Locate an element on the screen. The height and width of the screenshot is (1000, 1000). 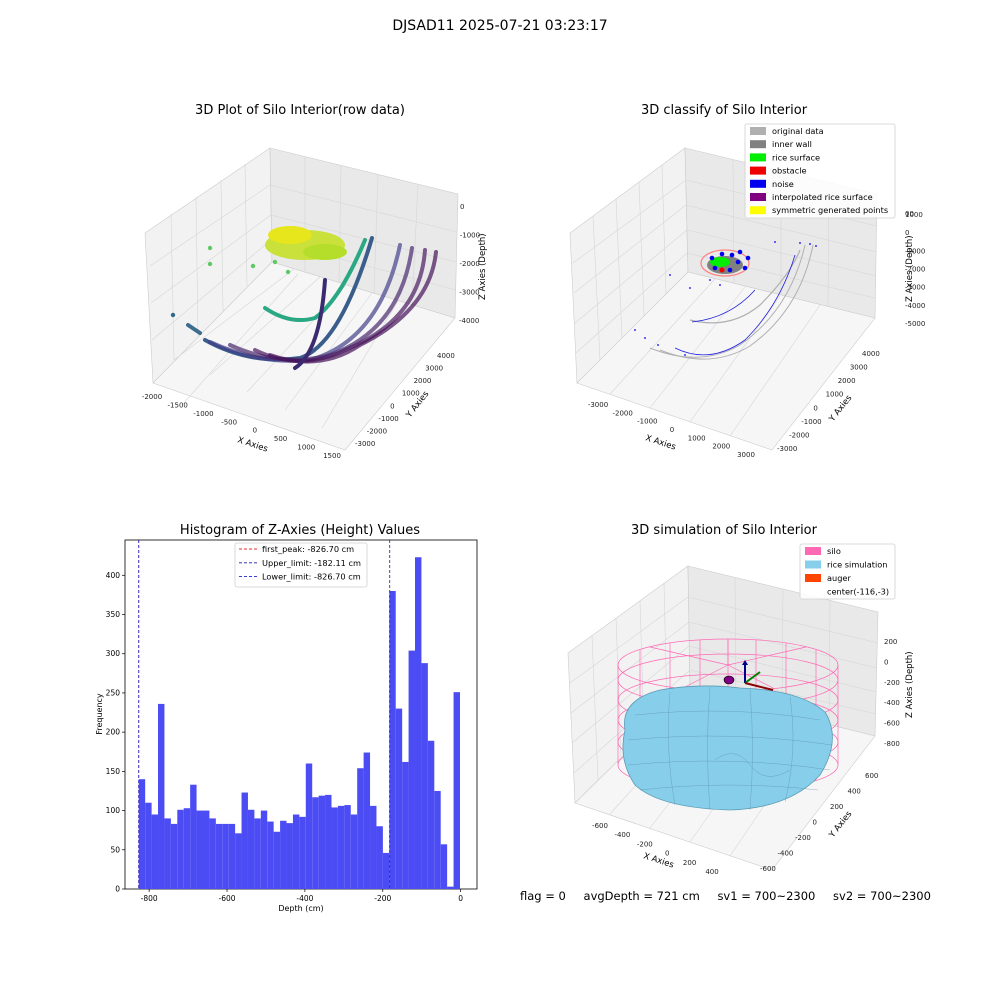
panel2-x-tick-label: -2000 is located at coordinates (622, 413).